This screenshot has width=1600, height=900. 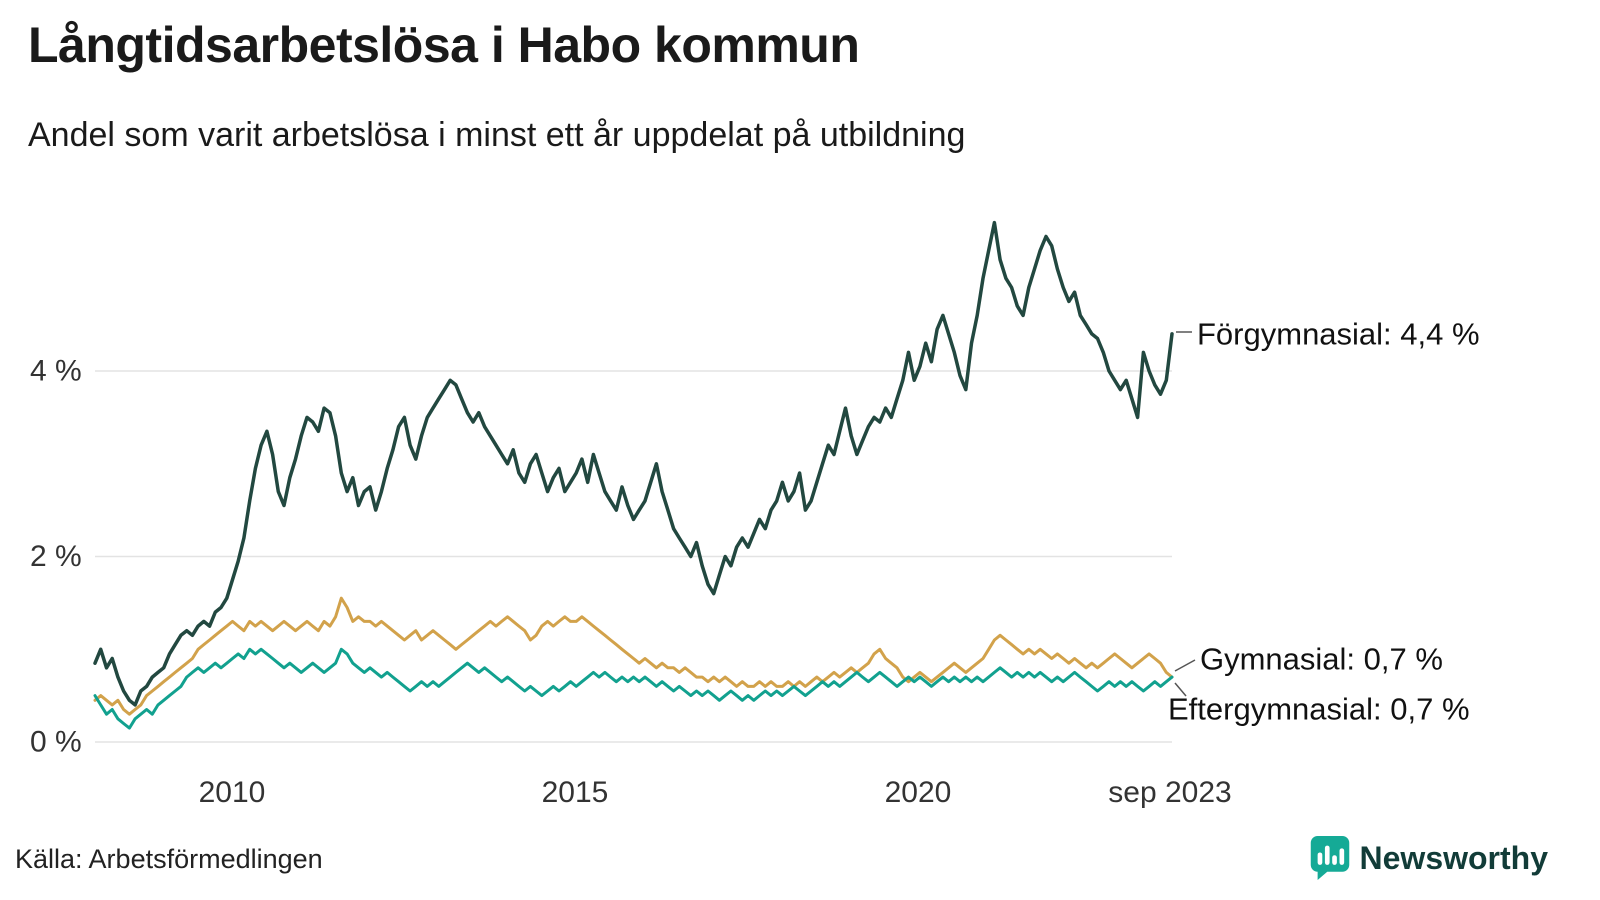 What do you see at coordinates (1180, 689) in the screenshot?
I see `connector-eftergymnasial` at bounding box center [1180, 689].